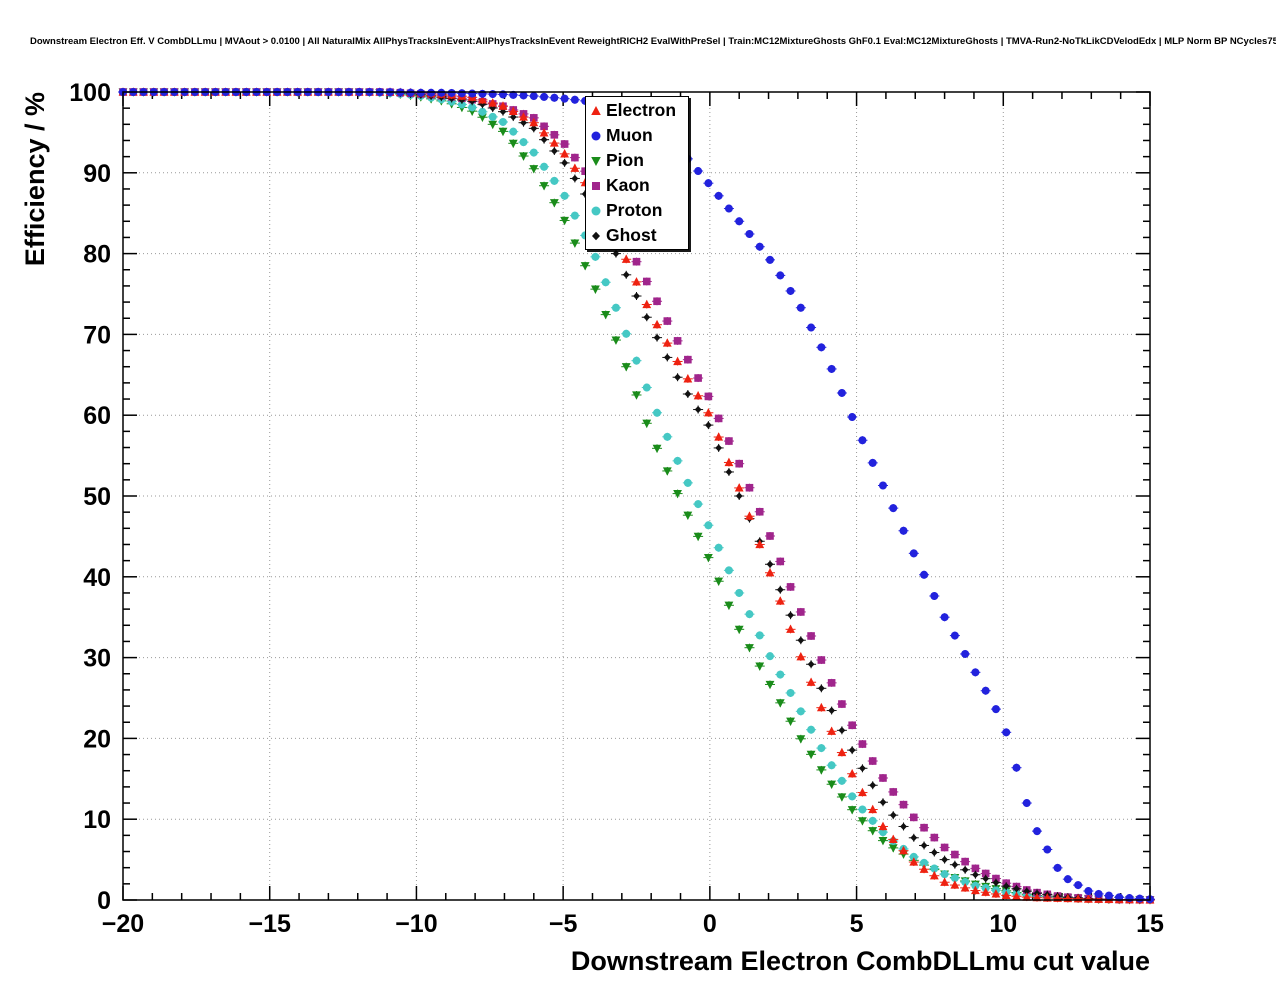 Image resolution: width=1276 pixels, height=996 pixels. I want to click on legend-entry-electron: Electron, so click(638, 110).